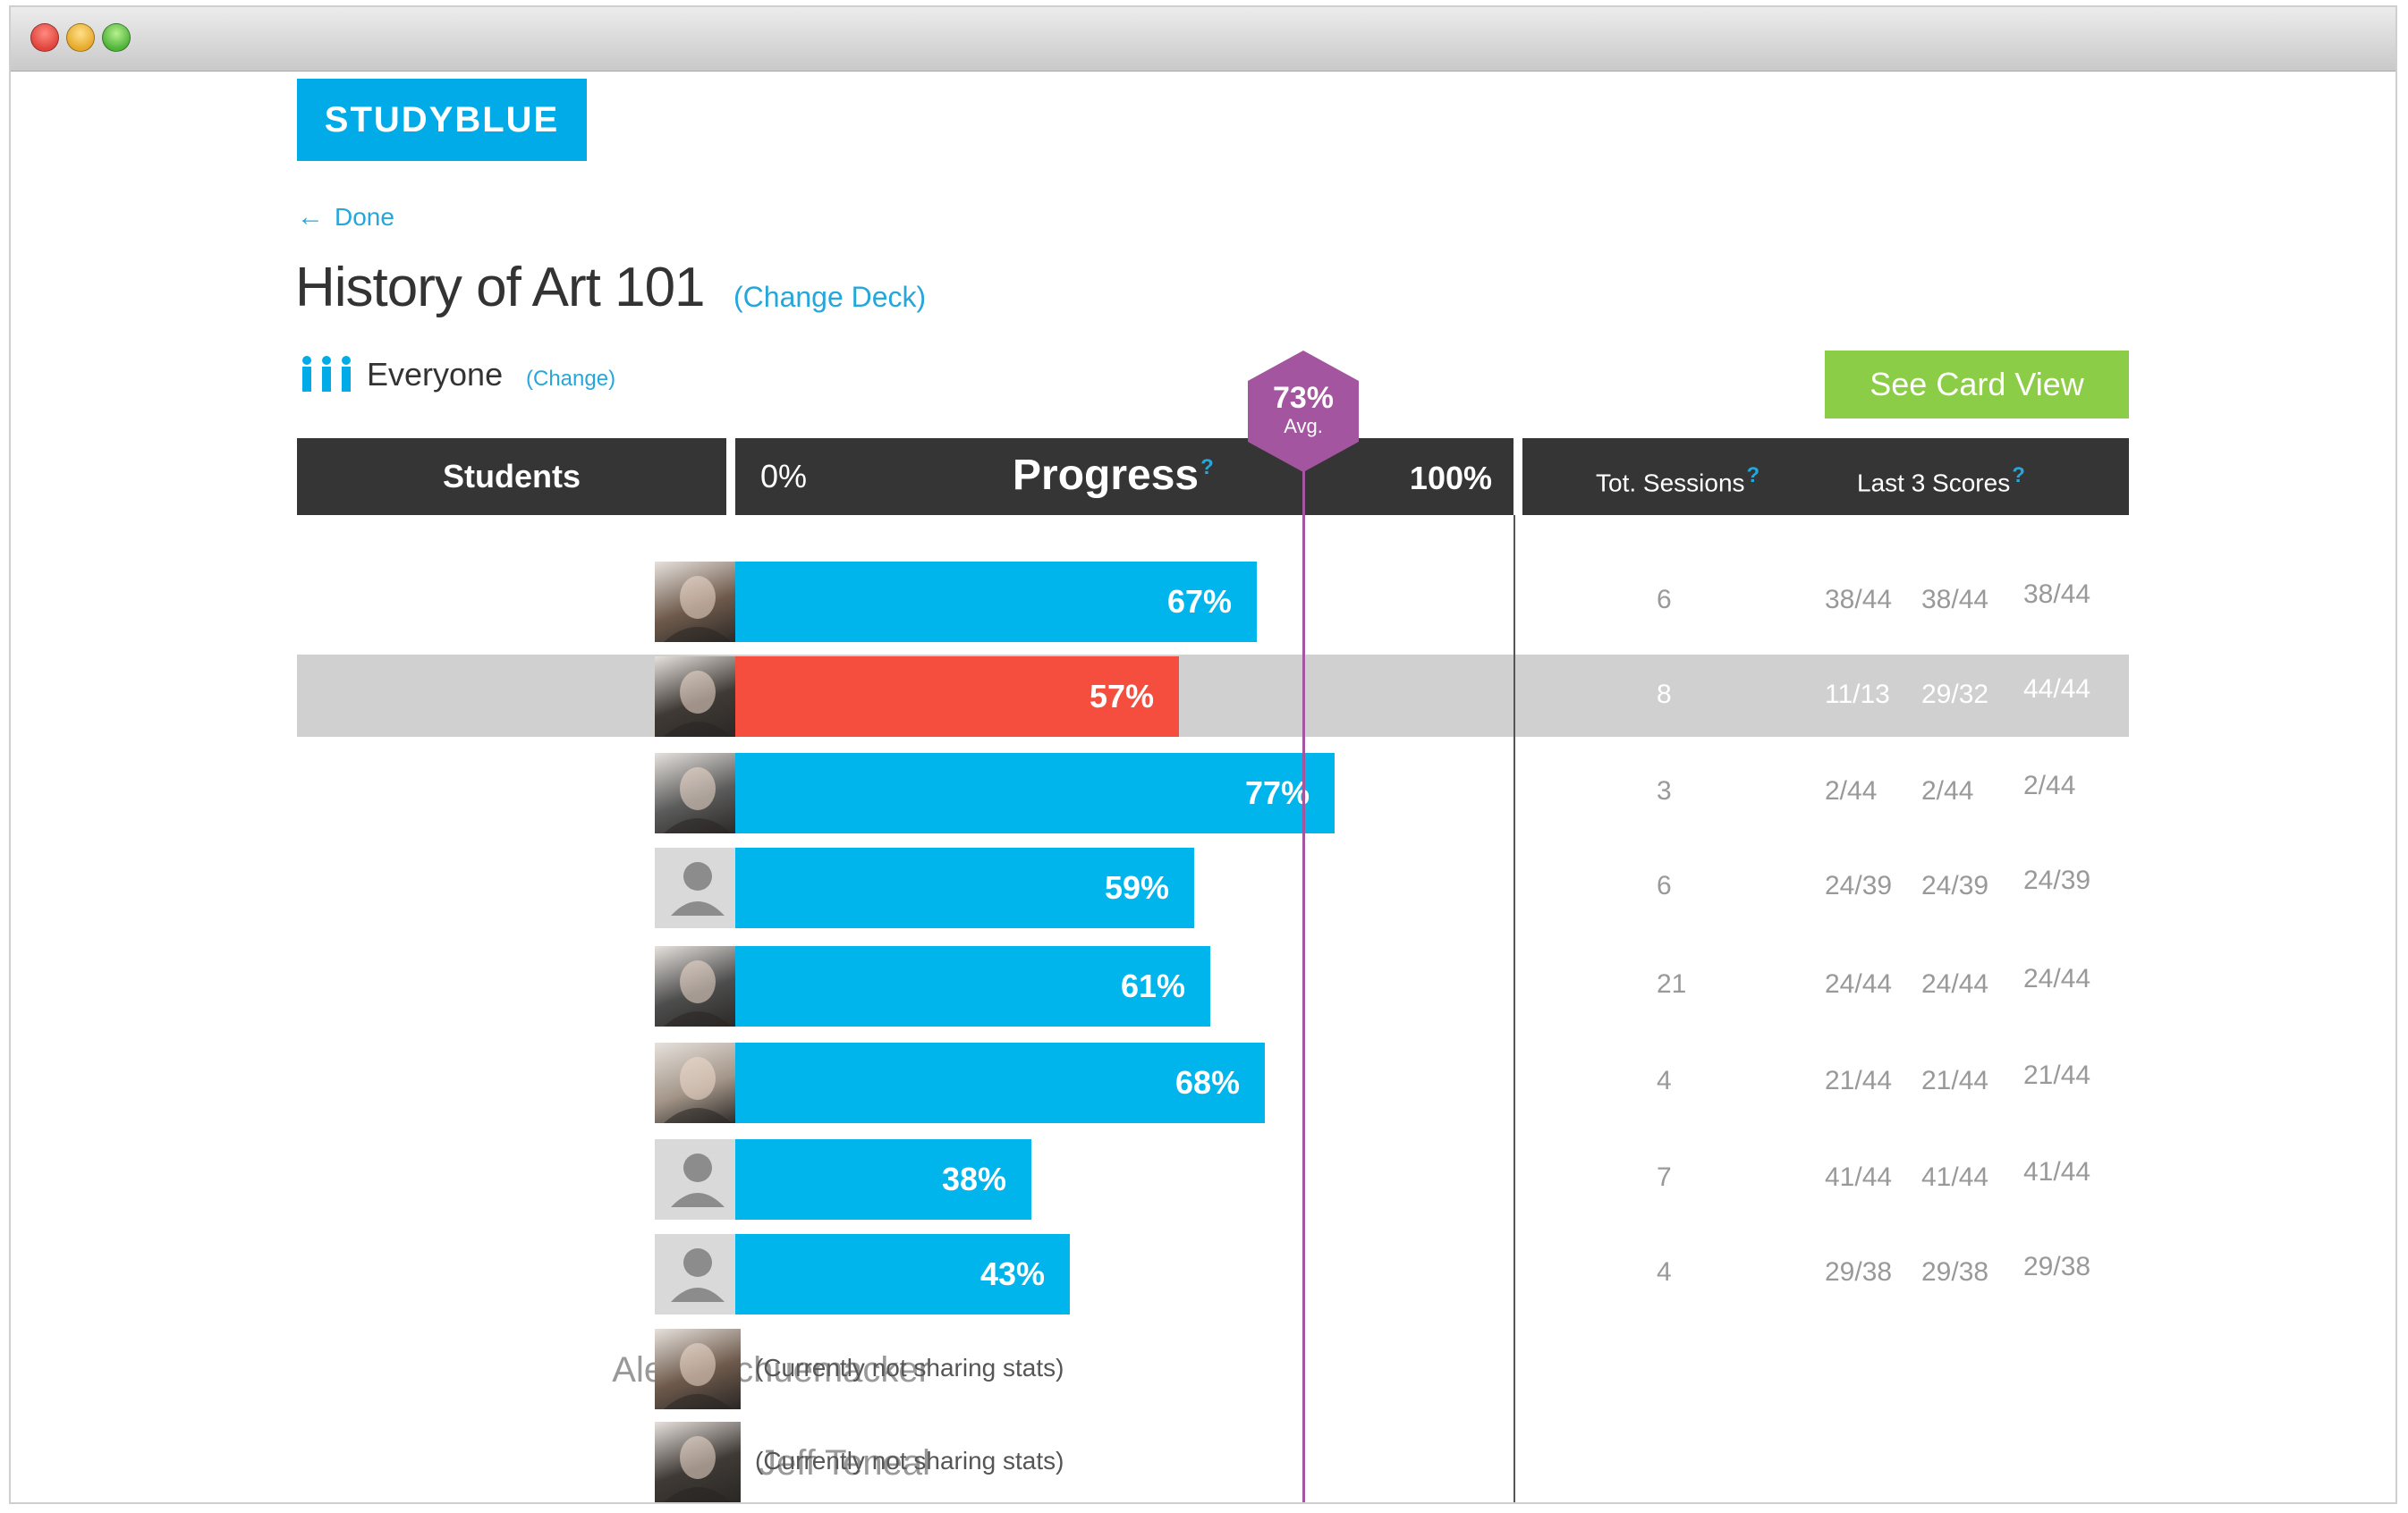 Image resolution: width=2408 pixels, height=1513 pixels. What do you see at coordinates (1000, 1083) in the screenshot?
I see `progress-bar: 68%` at bounding box center [1000, 1083].